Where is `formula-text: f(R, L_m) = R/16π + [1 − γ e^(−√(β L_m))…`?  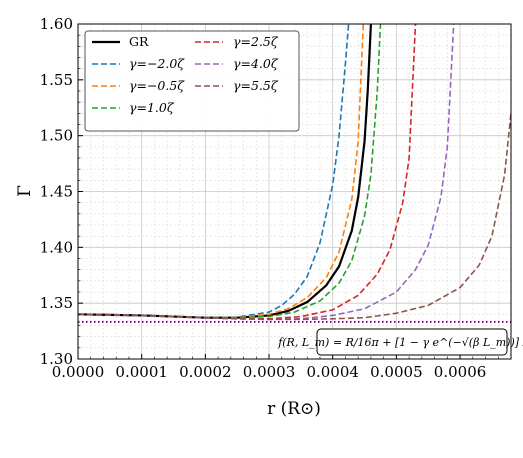
formula-text: f(R, L_m) = R/16π + [1 − γ e^(−√(β L_m))… is located at coordinates (400, 342).